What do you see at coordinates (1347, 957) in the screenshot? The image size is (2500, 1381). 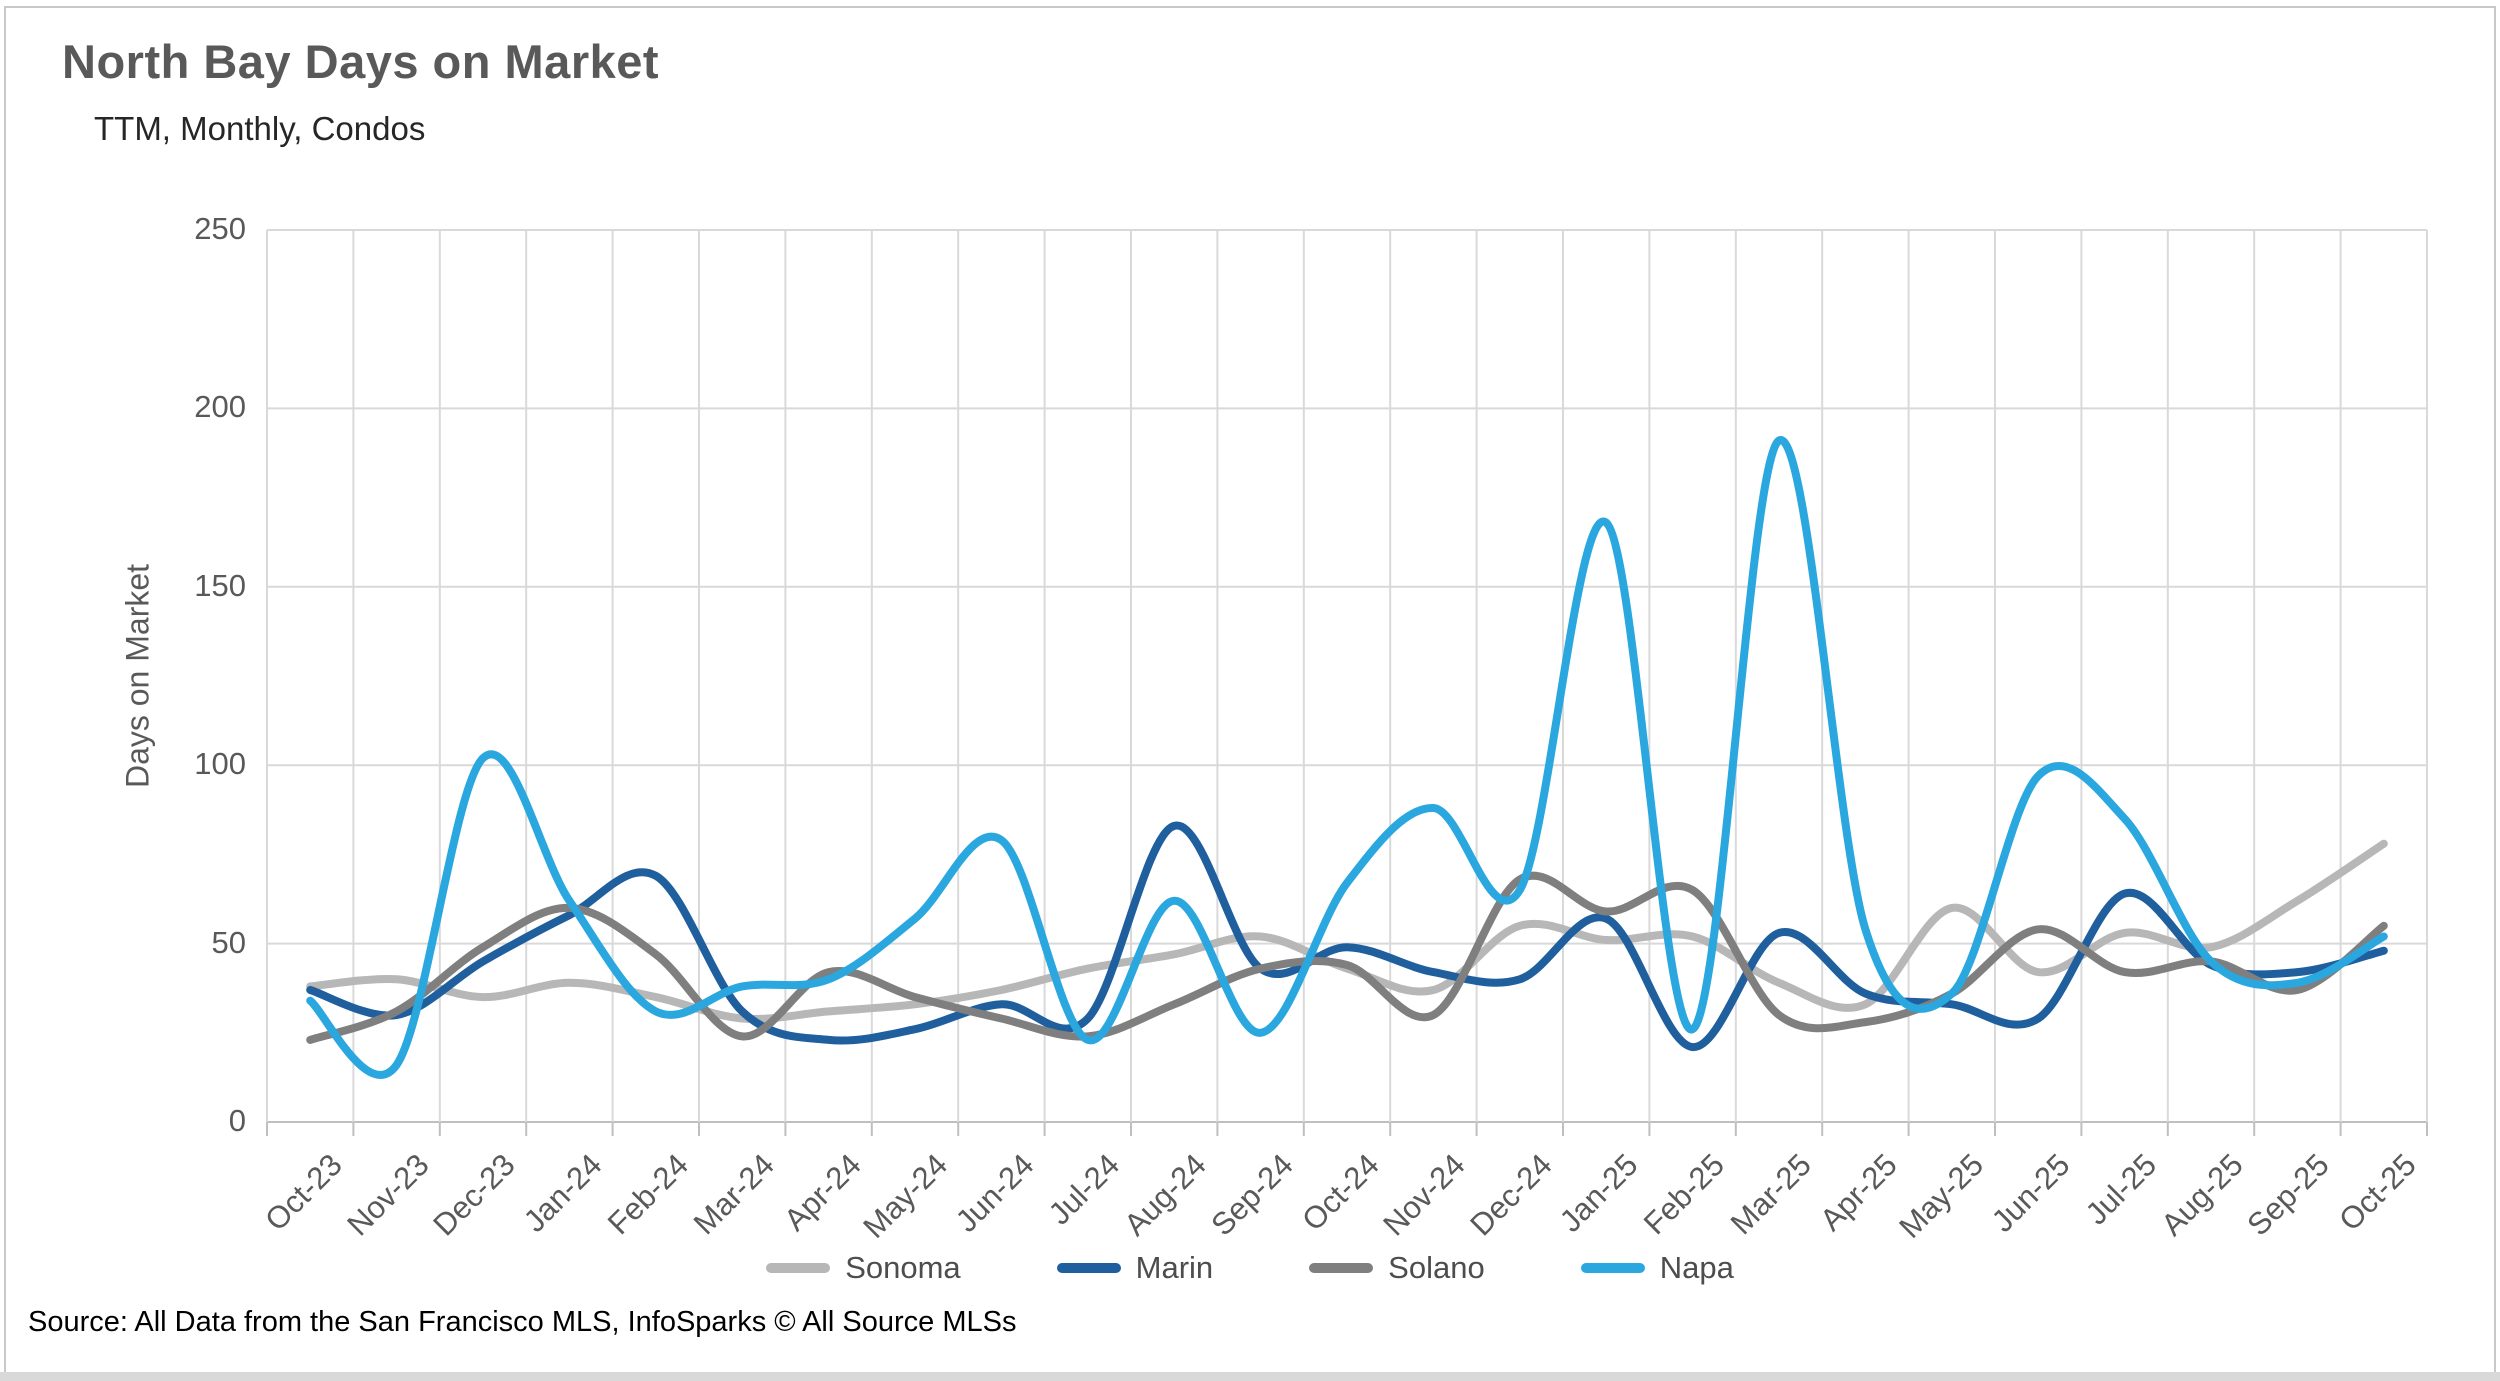 I see `series-line-solano` at bounding box center [1347, 957].